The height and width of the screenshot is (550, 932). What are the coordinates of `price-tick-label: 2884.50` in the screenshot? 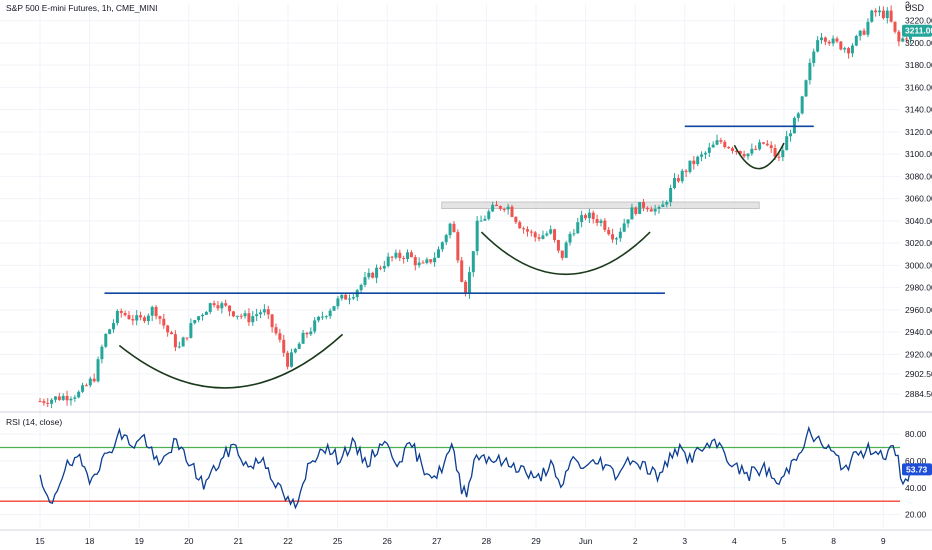 It's located at (918, 394).